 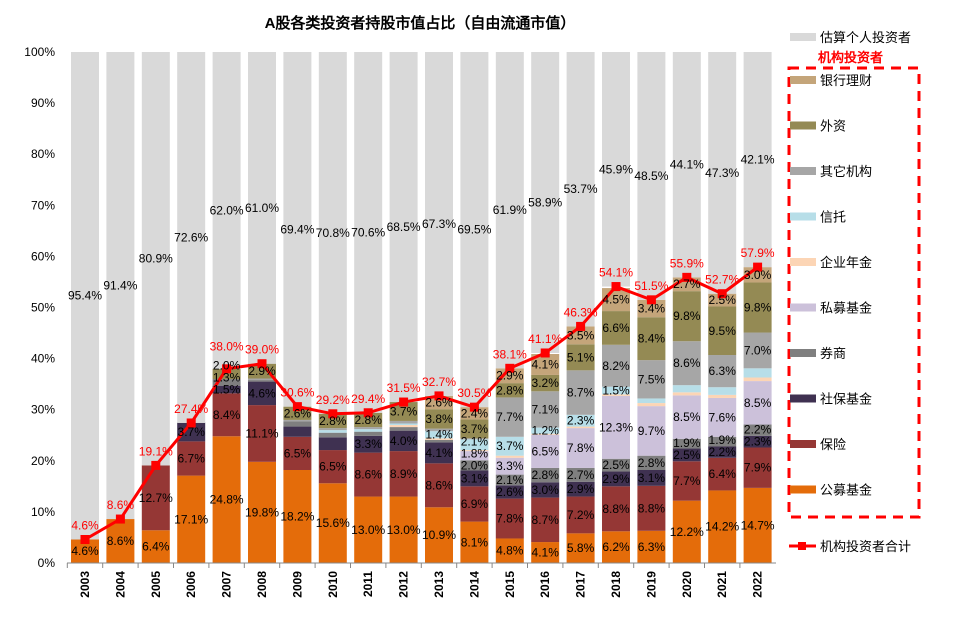 I want to click on data-label: 18.2%, so click(x=297, y=516).